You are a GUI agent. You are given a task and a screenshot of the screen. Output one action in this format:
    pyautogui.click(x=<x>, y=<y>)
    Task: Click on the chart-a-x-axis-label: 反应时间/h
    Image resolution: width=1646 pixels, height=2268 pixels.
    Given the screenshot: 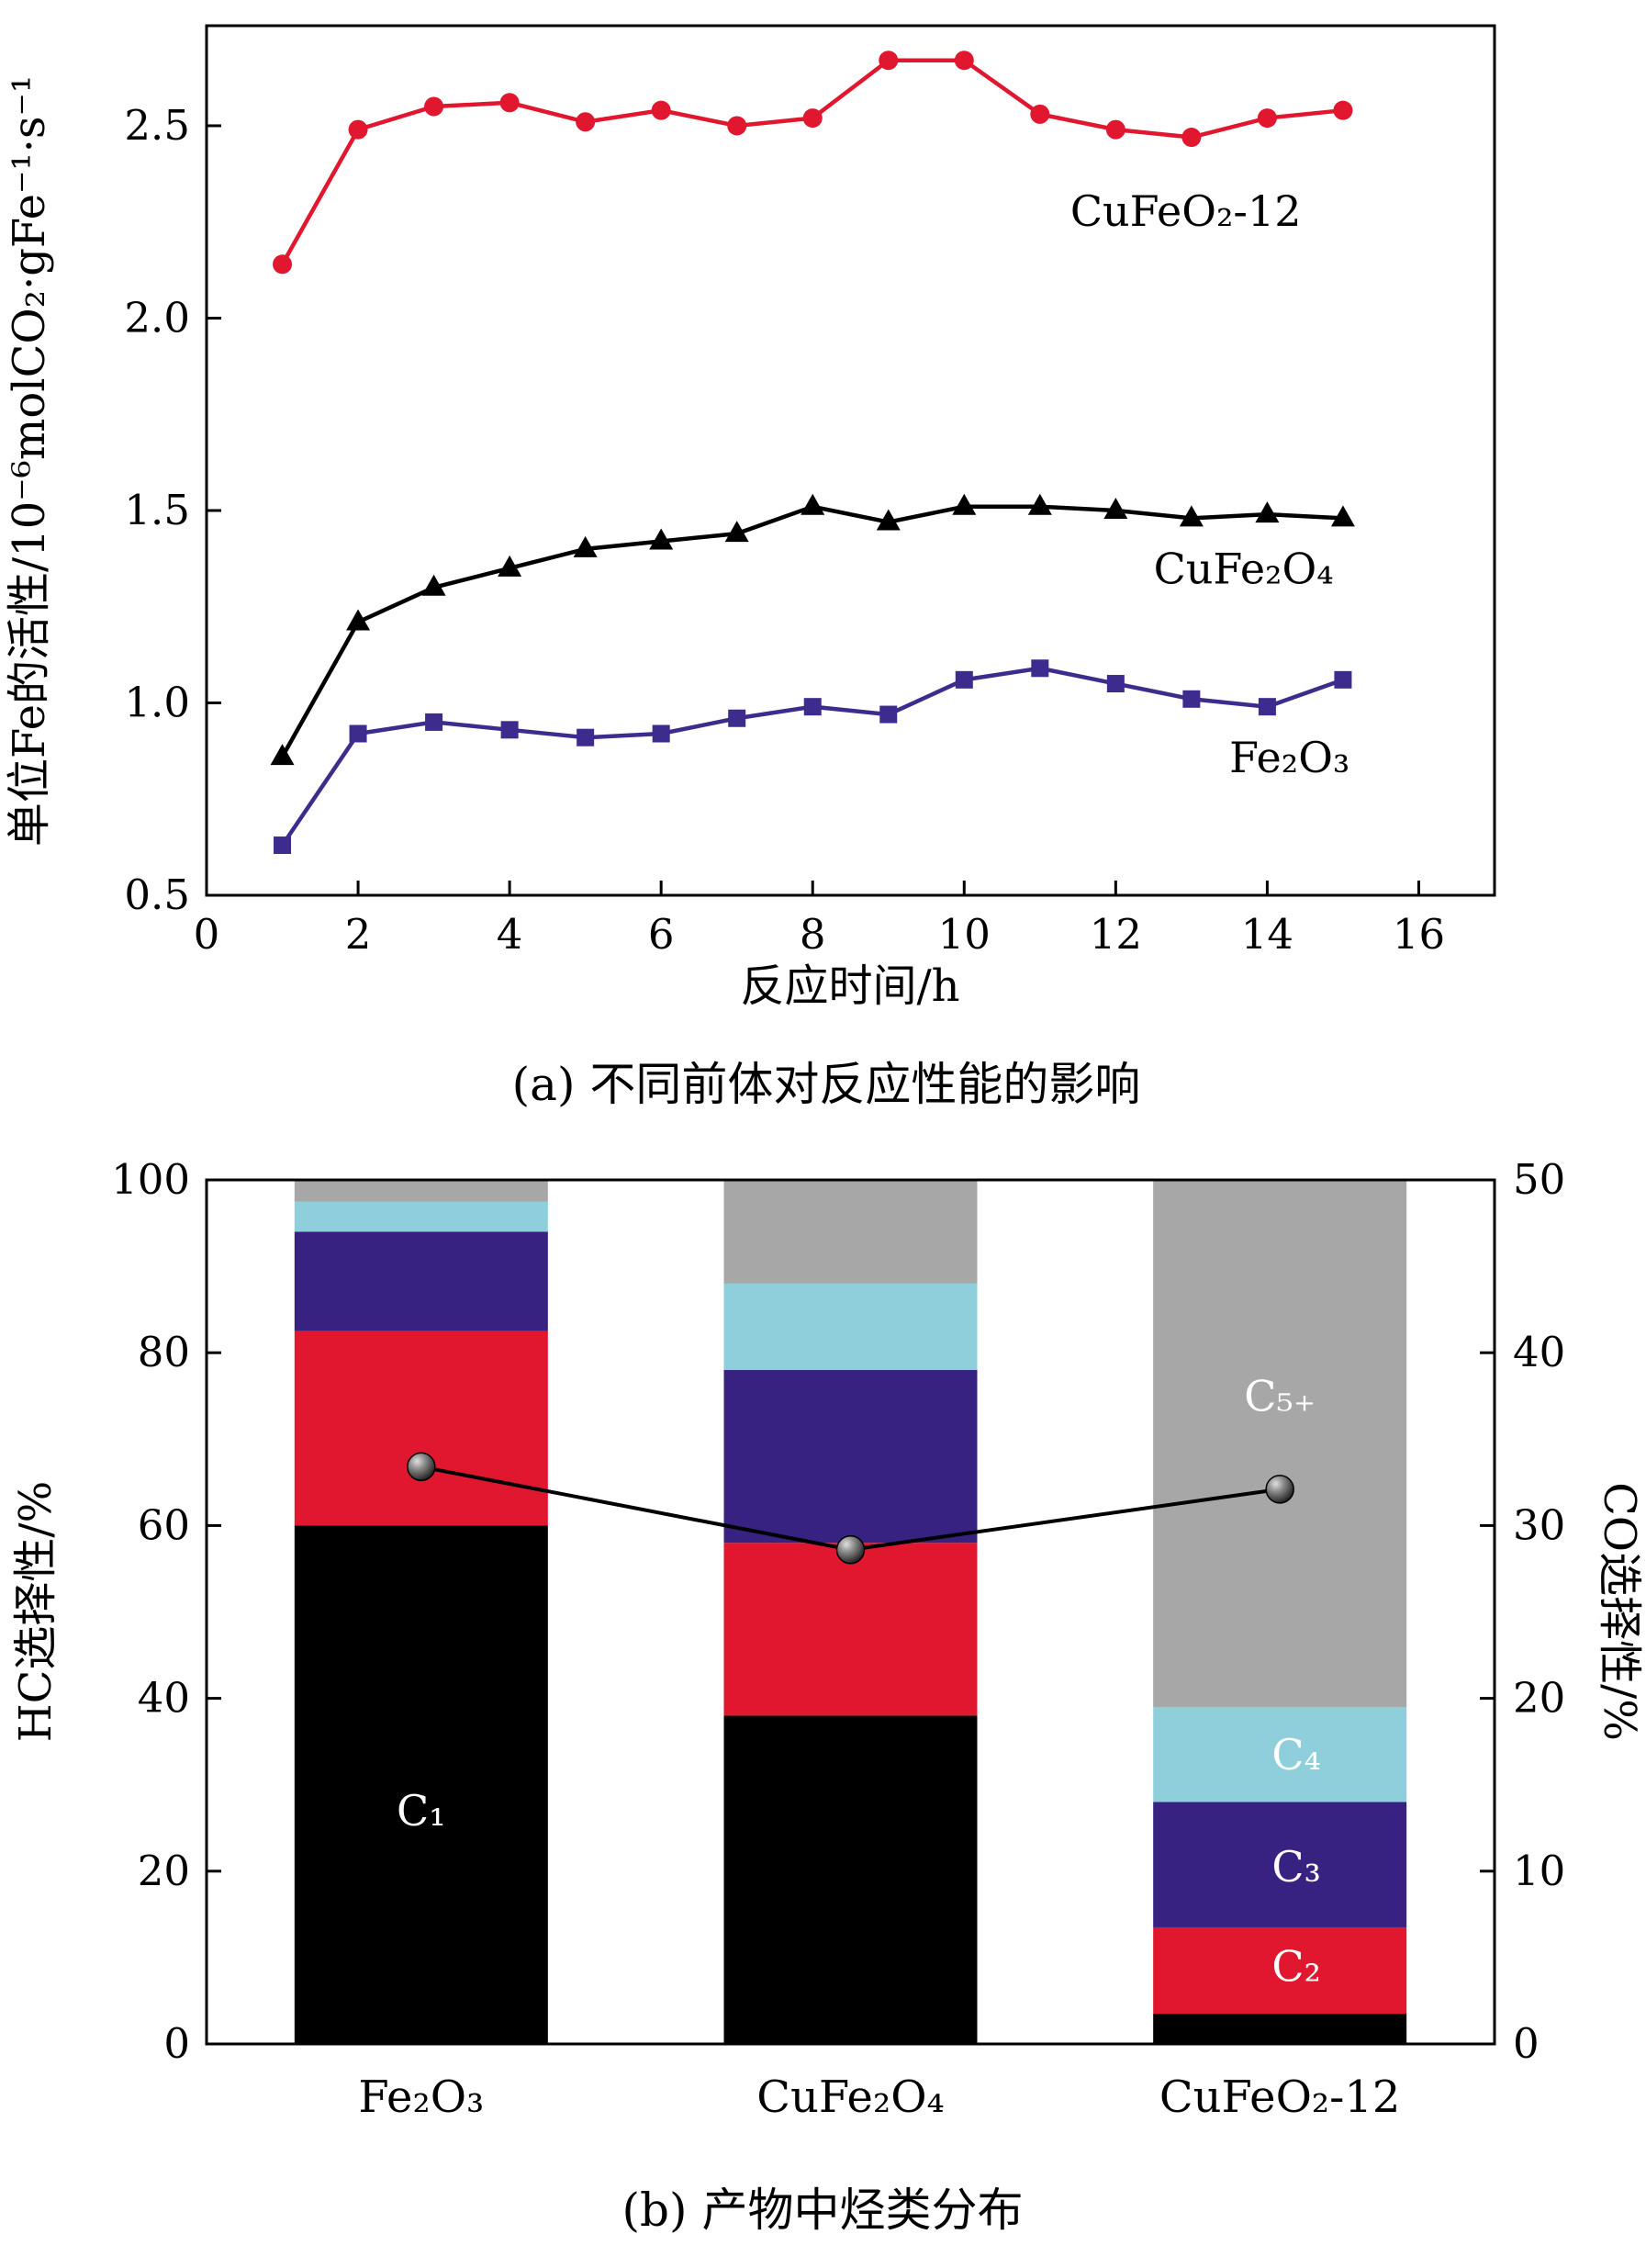 What is the action you would take?
    pyautogui.click(x=849, y=986)
    